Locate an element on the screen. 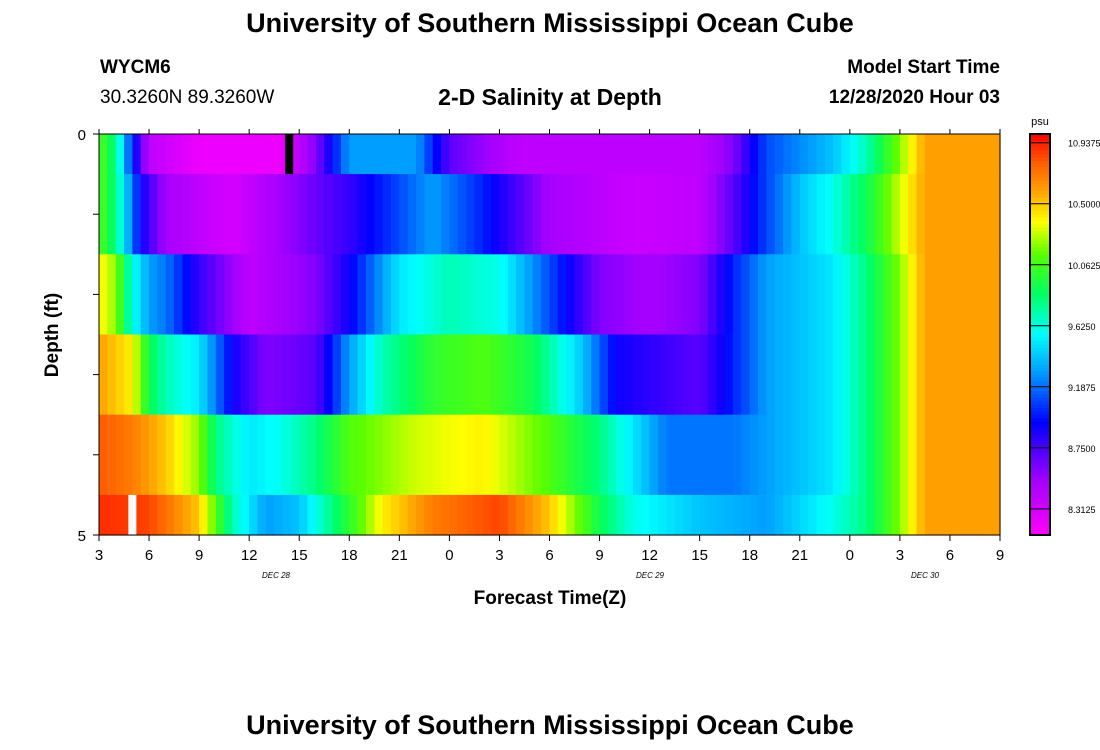  x-tick-label: 15 is located at coordinates (299, 555).